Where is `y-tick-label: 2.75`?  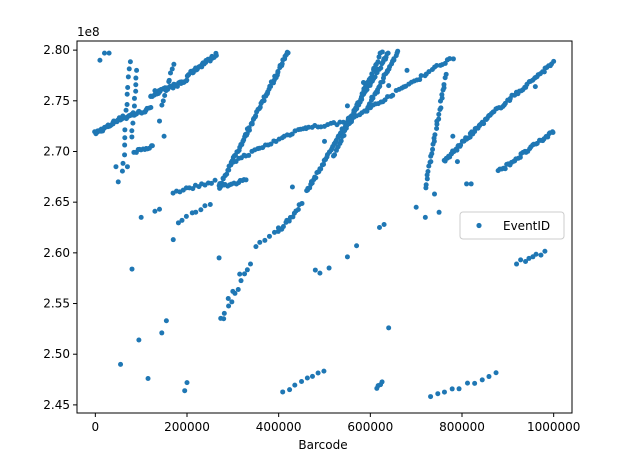 y-tick-label: 2.75 is located at coordinates (56, 101).